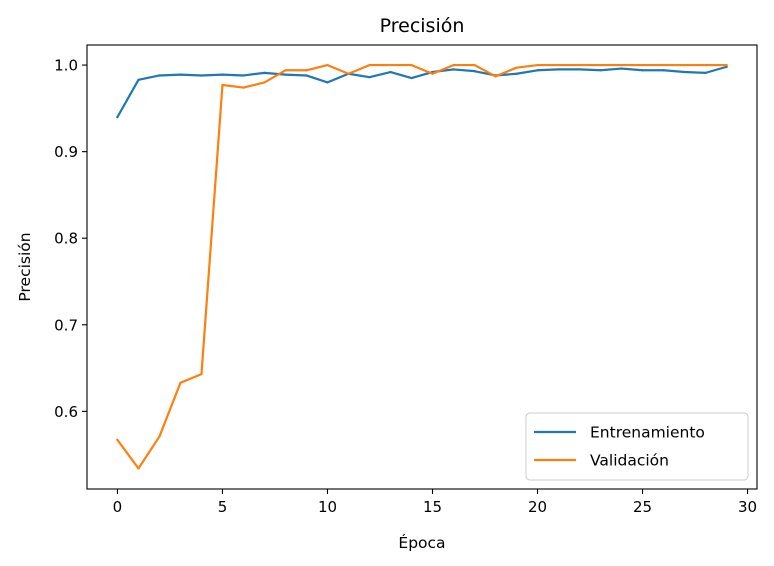  Describe the element at coordinates (537, 507) in the screenshot. I see `x-tick-label: 20` at that location.